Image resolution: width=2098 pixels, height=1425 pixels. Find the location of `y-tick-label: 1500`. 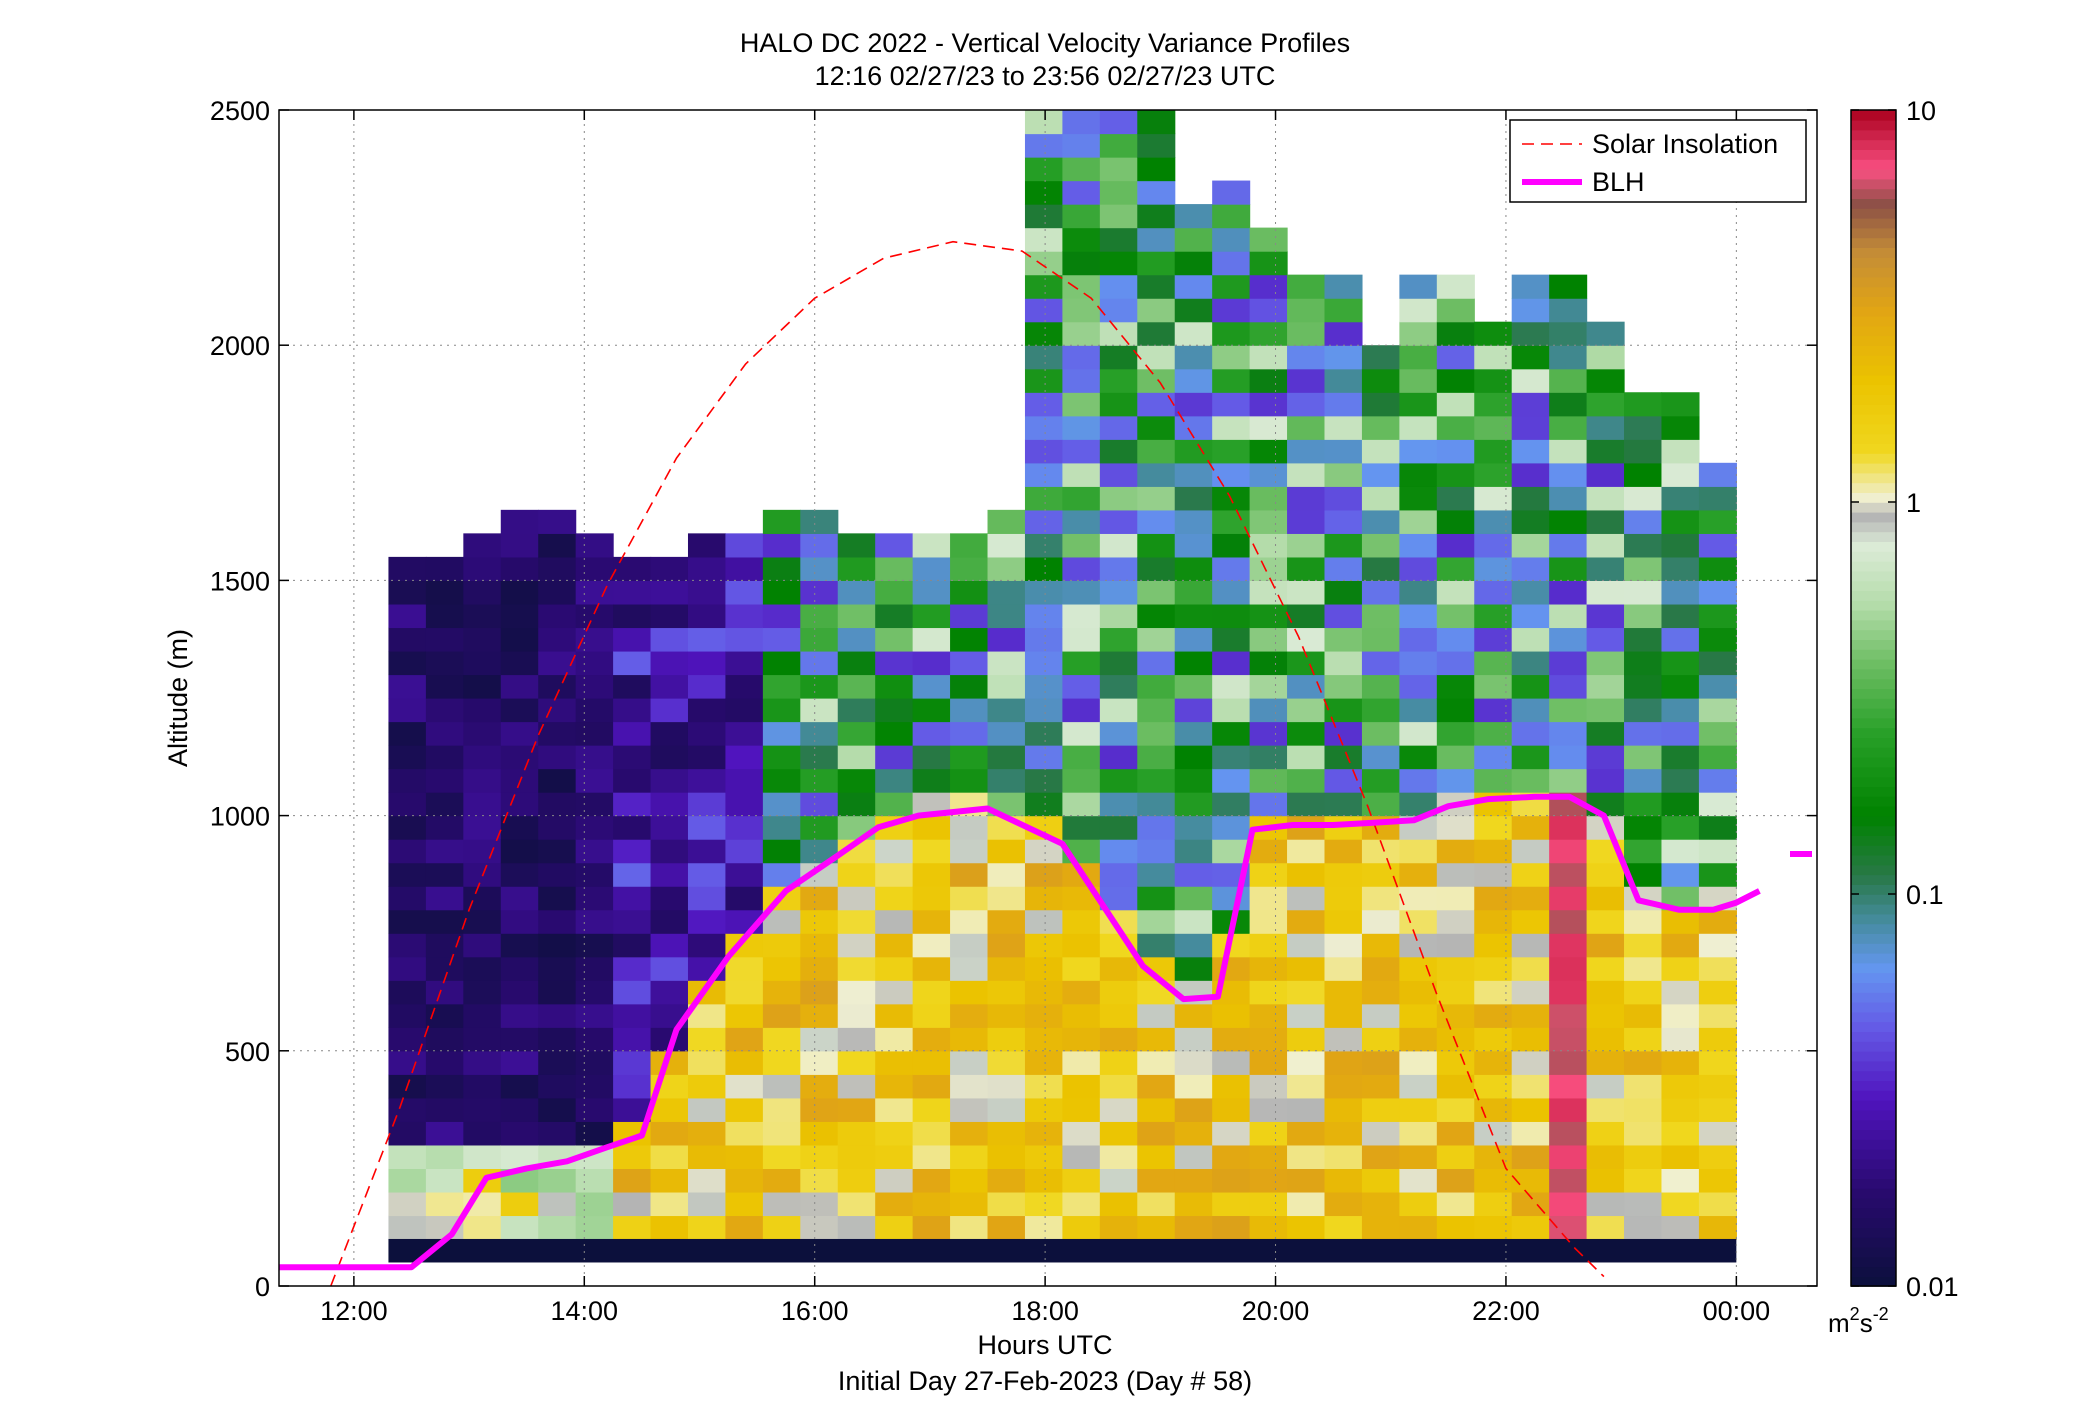

y-tick-label: 1500 is located at coordinates (240, 581).